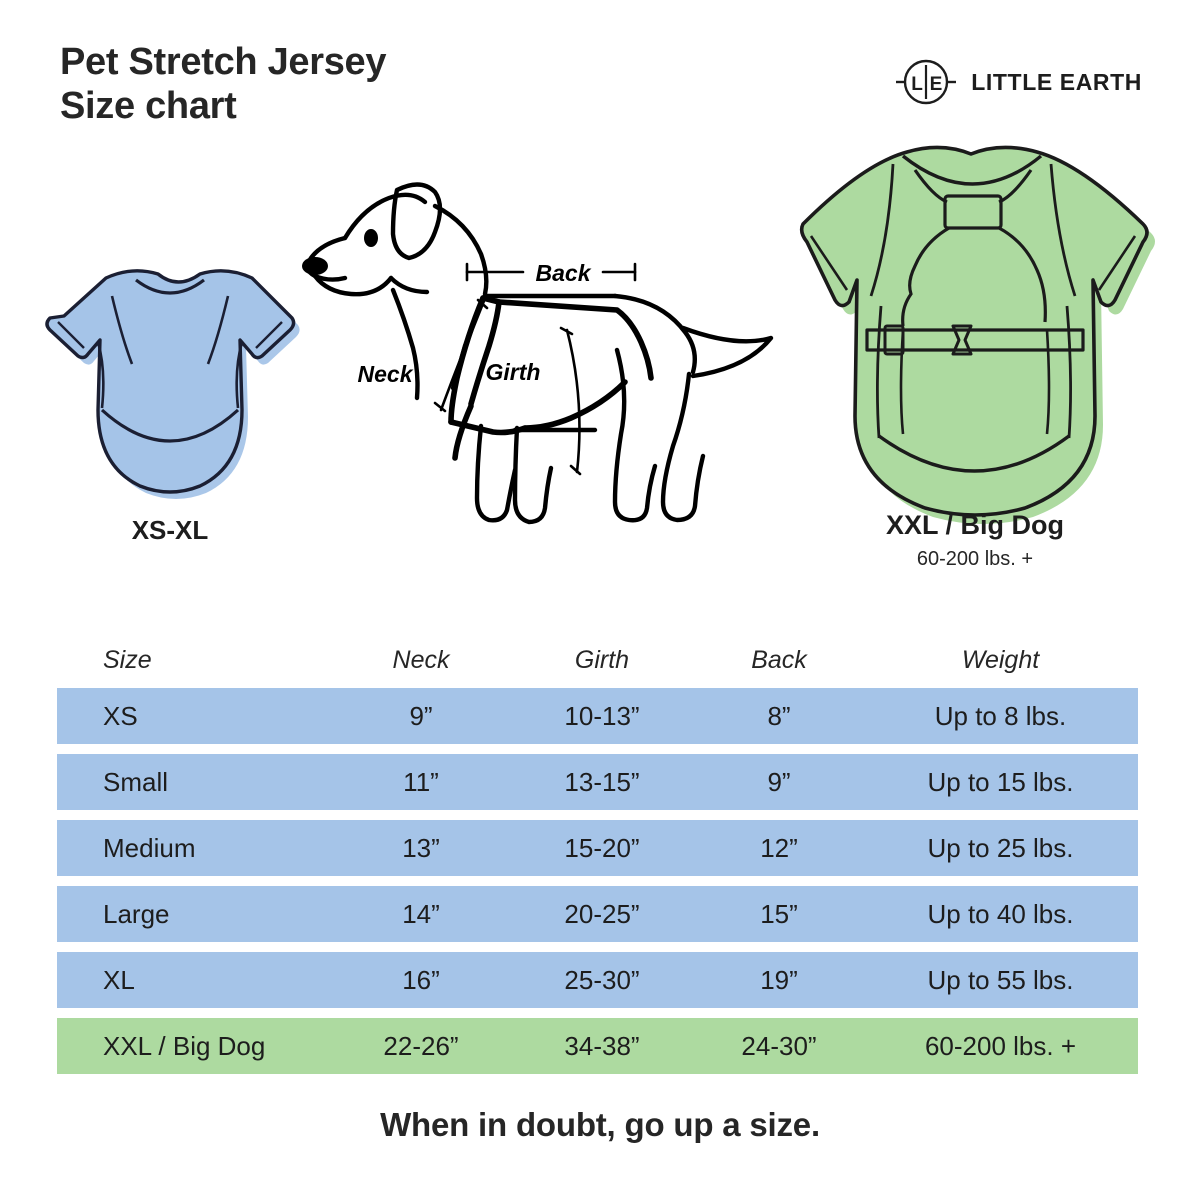 The height and width of the screenshot is (1200, 1200). What do you see at coordinates (779, 1045) in the screenshot?
I see `cell-back: 24-30”` at bounding box center [779, 1045].